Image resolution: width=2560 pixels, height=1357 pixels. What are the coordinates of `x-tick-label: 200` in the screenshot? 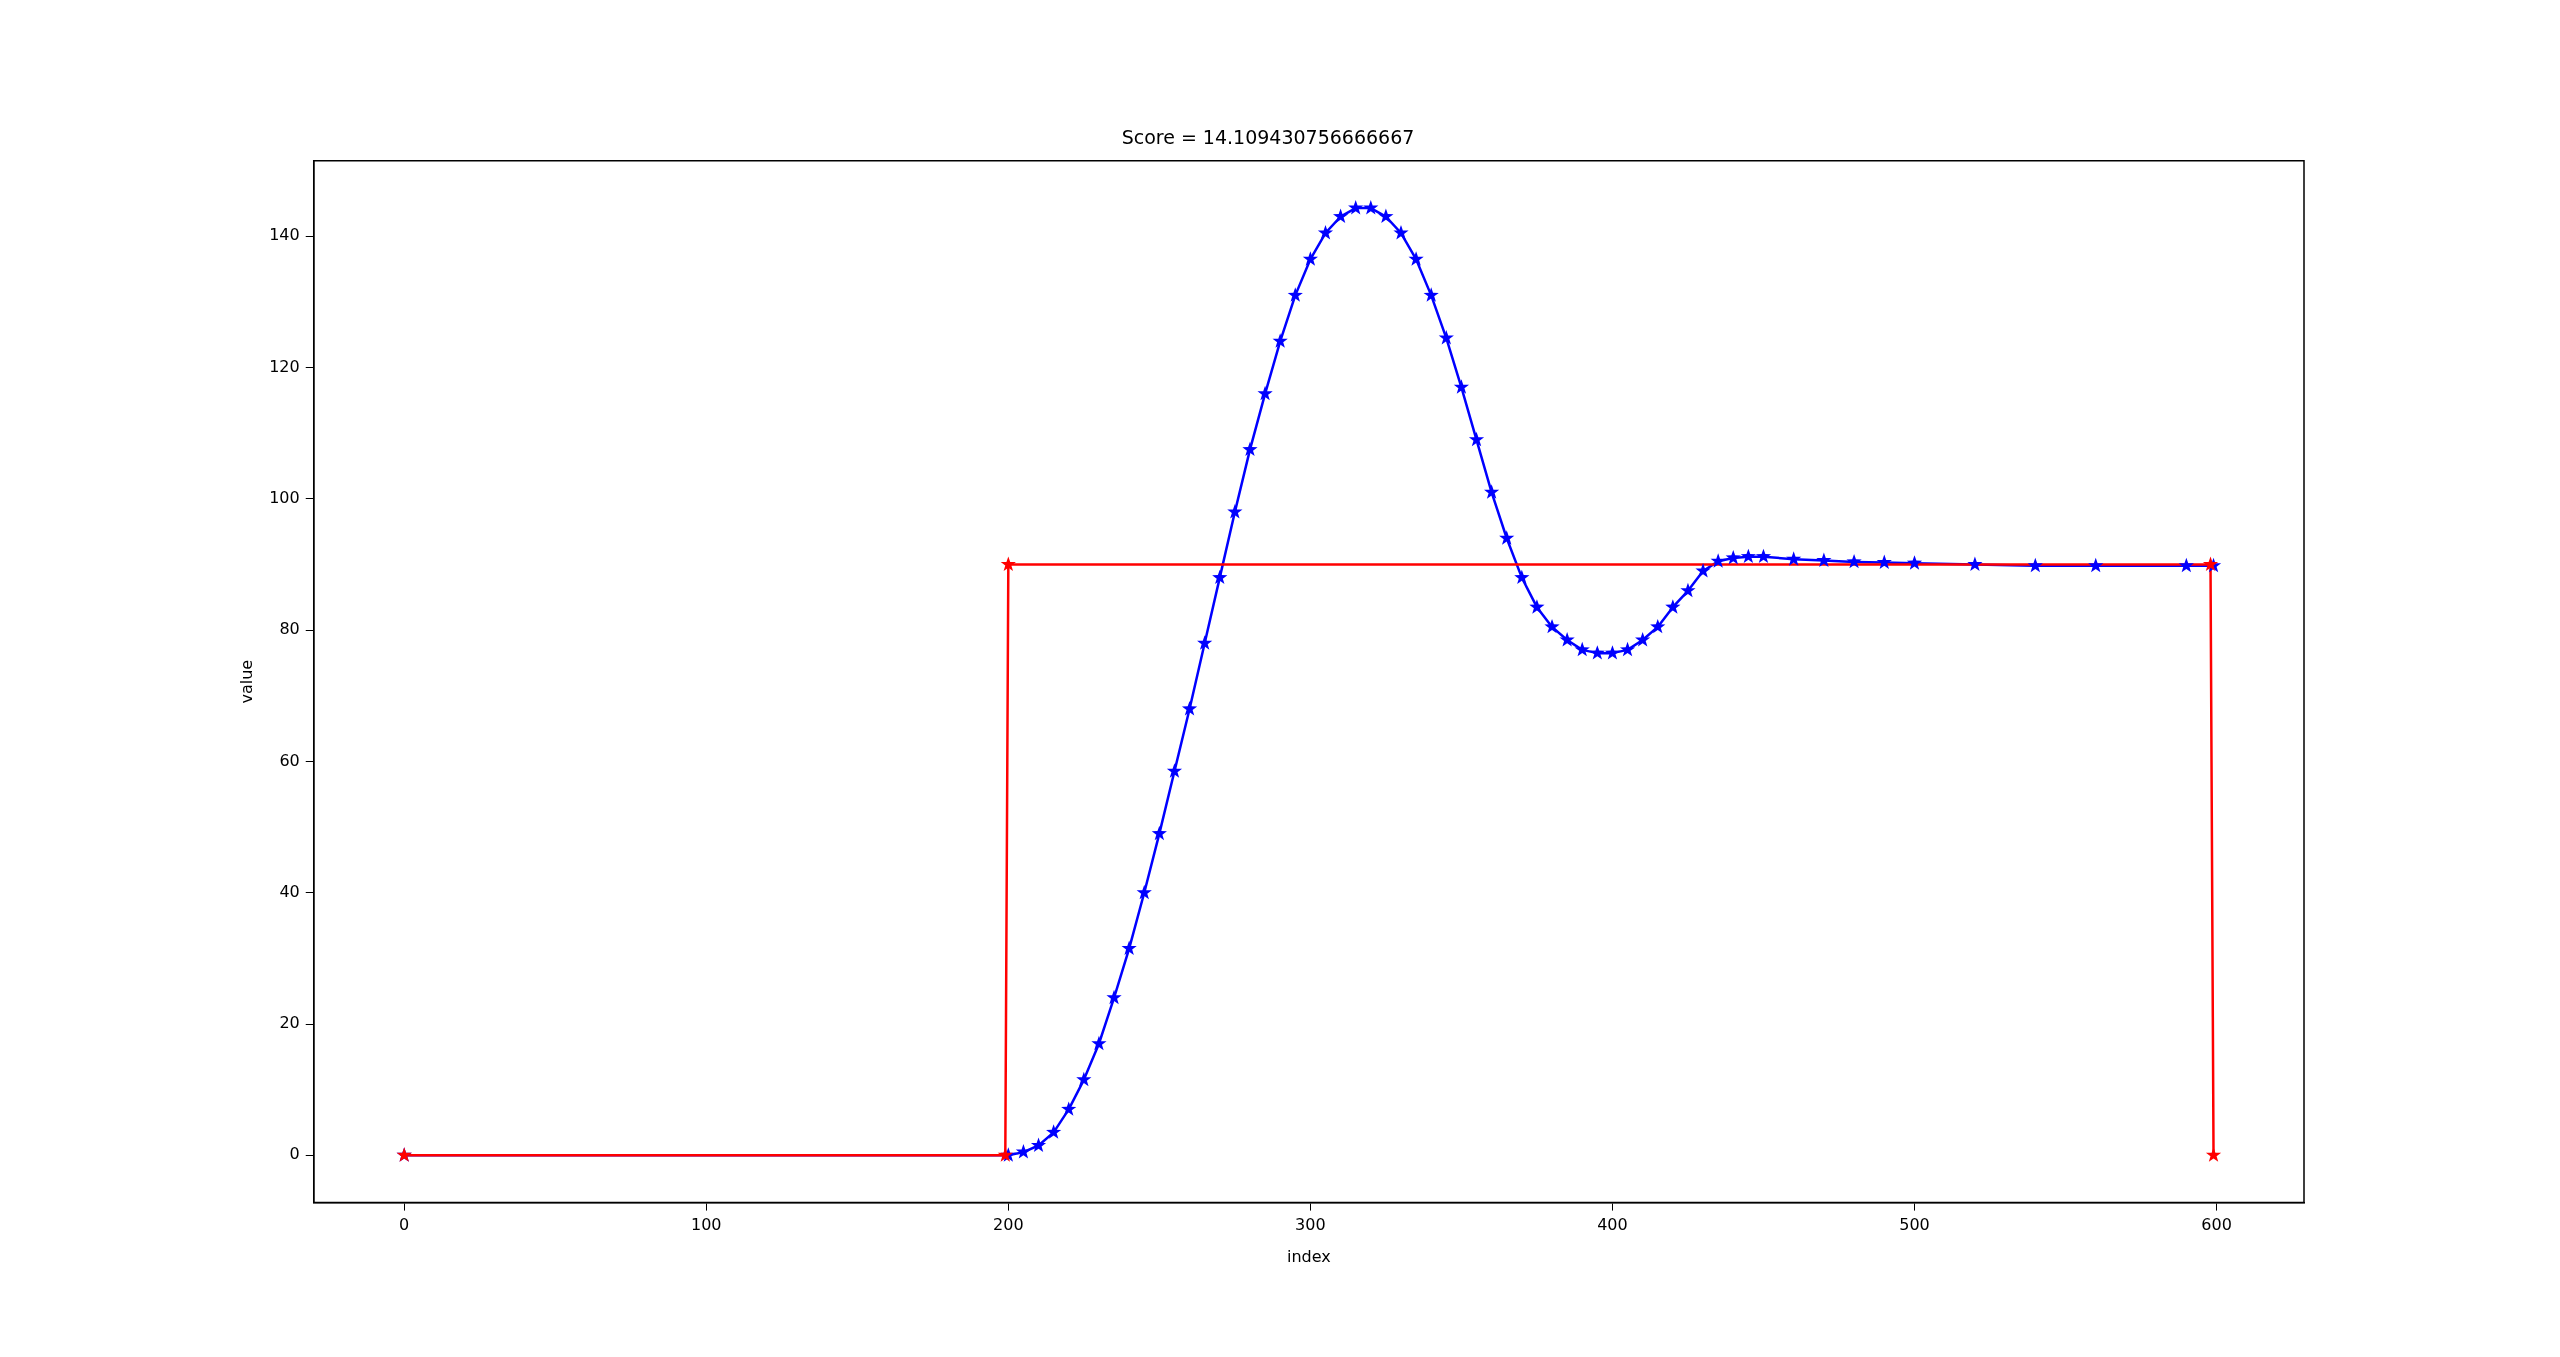 It's located at (1008, 1225).